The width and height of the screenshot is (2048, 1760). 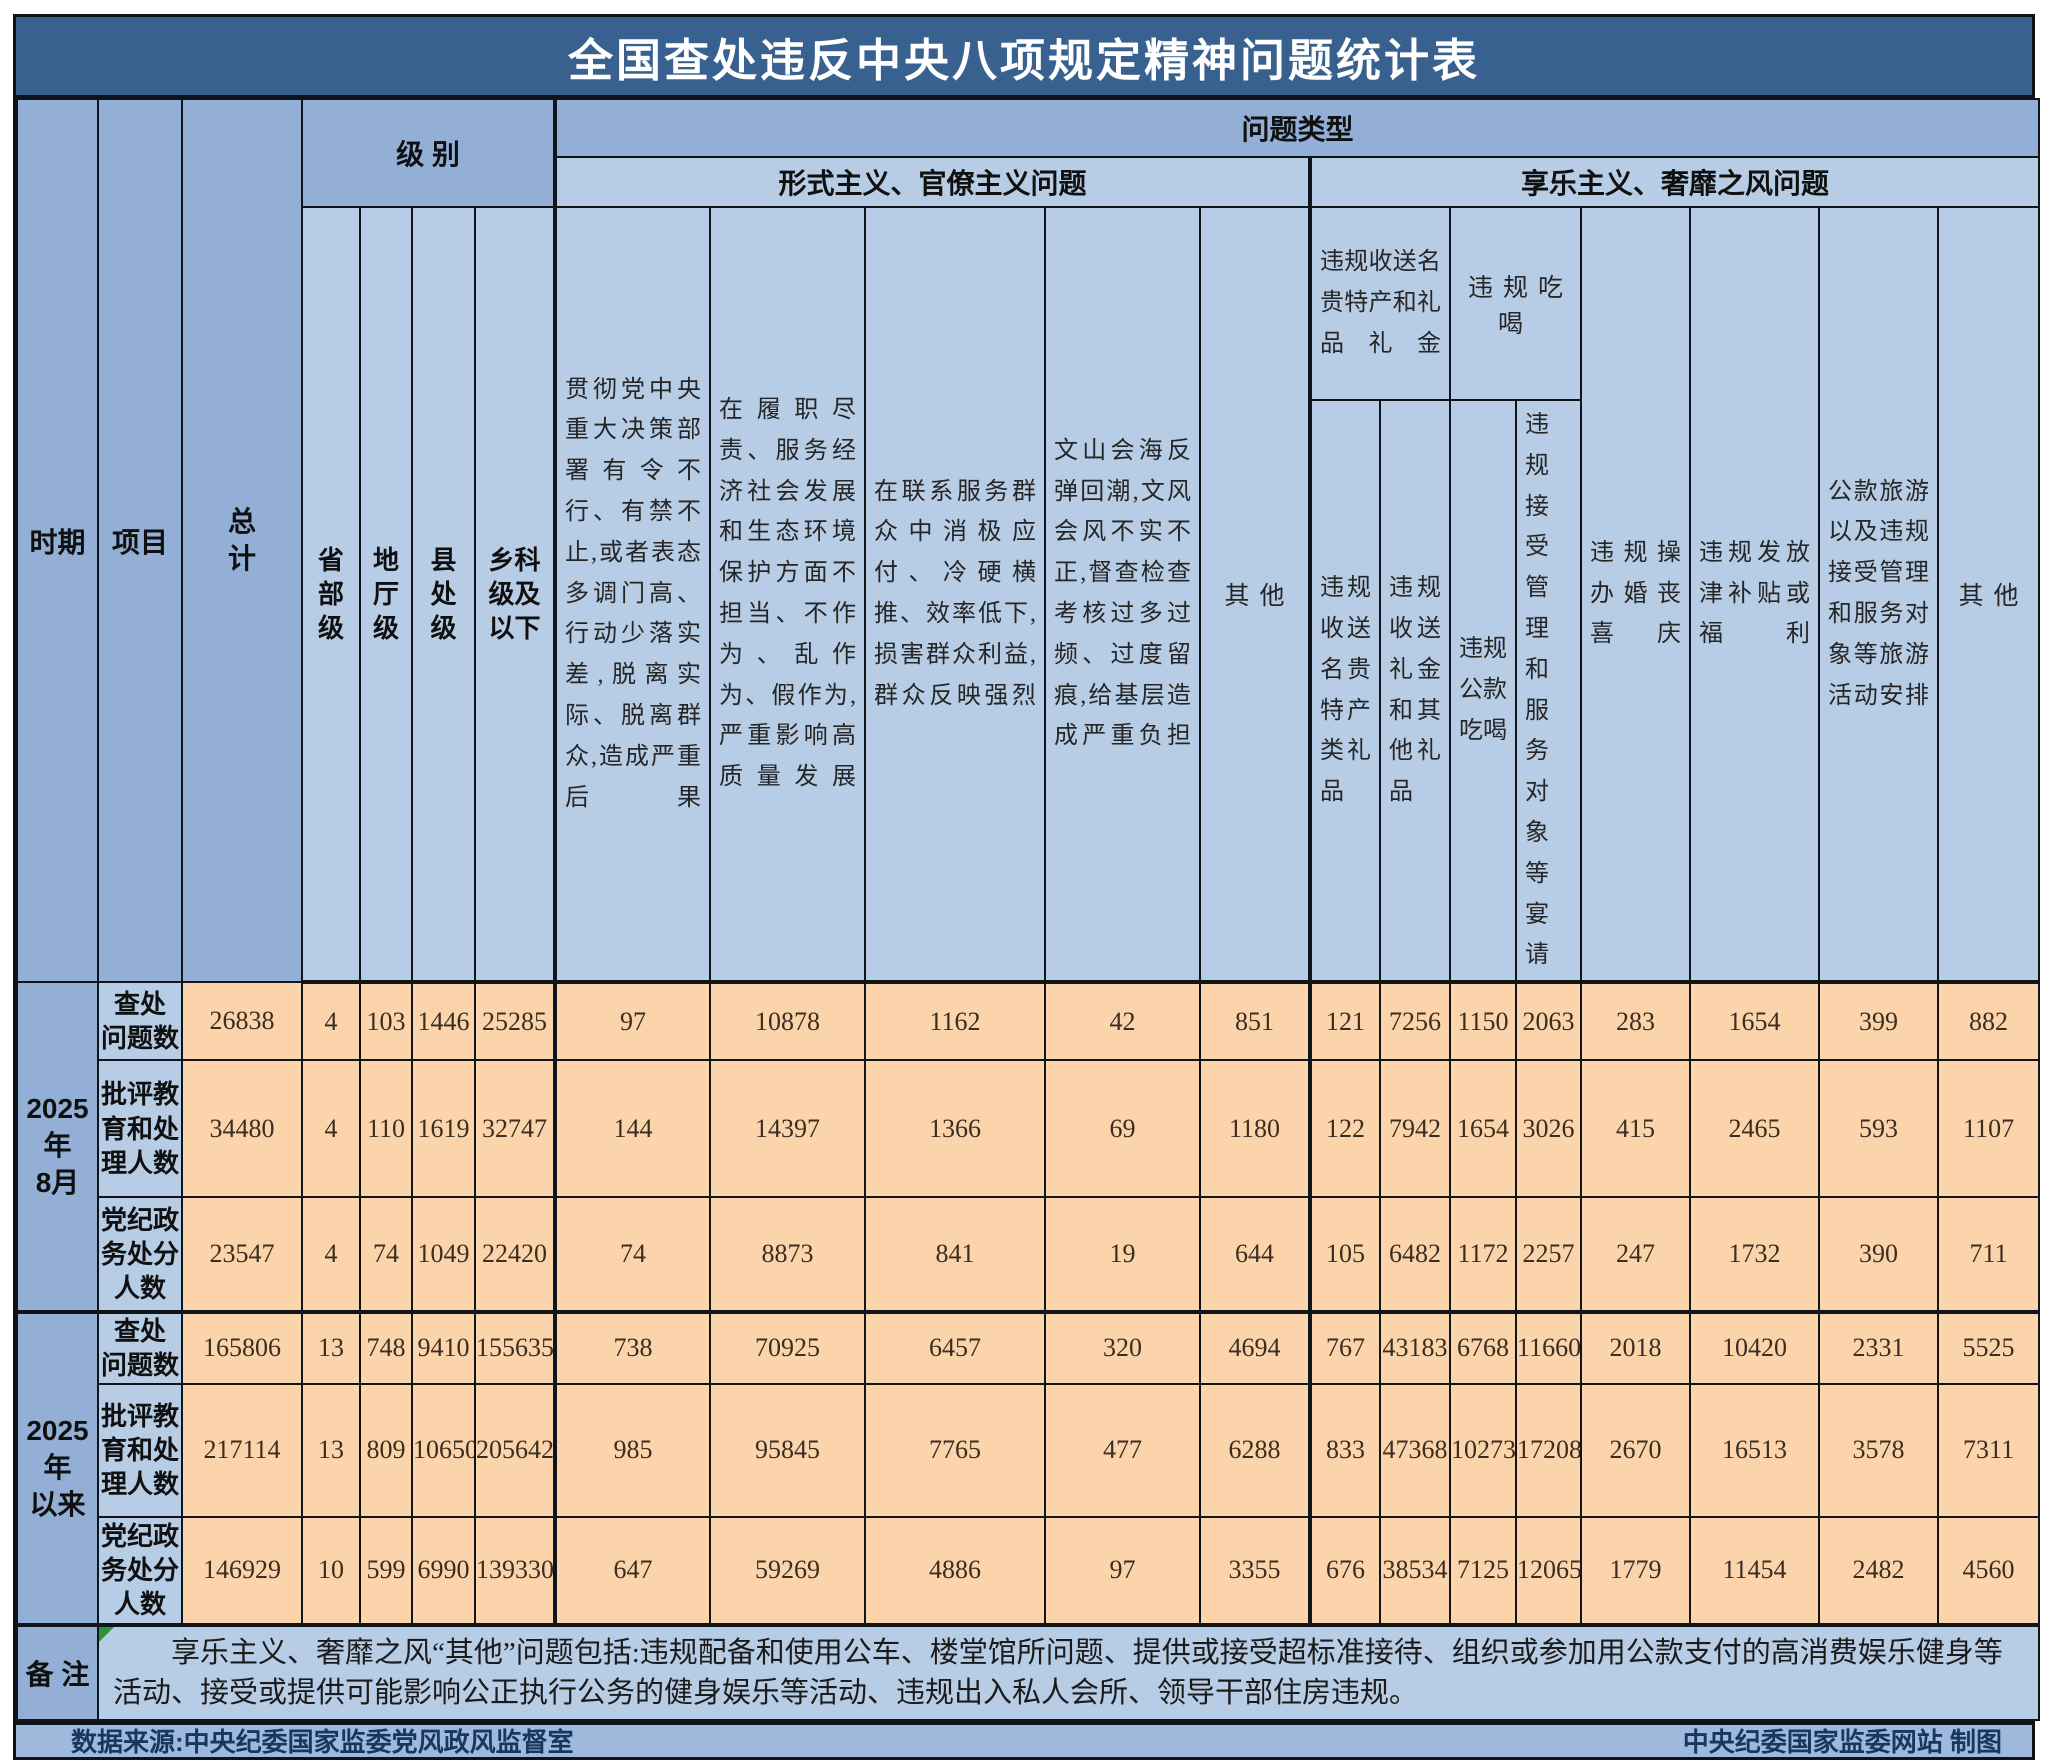 I want to click on data-cell: 205642, so click(x=515, y=1450).